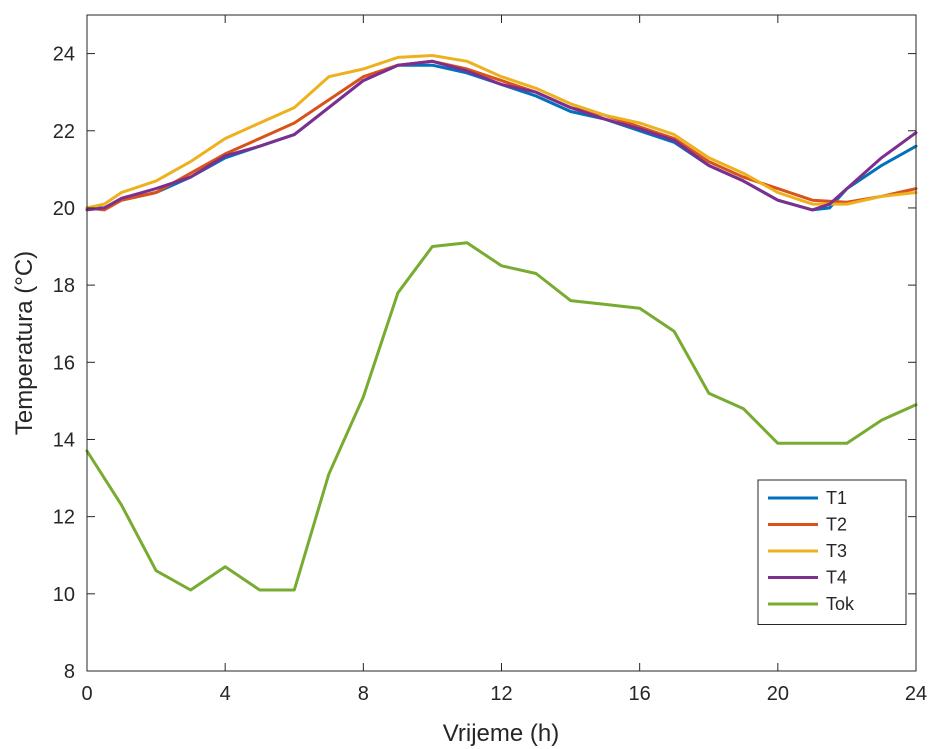  Describe the element at coordinates (64, 55) in the screenshot. I see `y-tick-label: 24` at that location.